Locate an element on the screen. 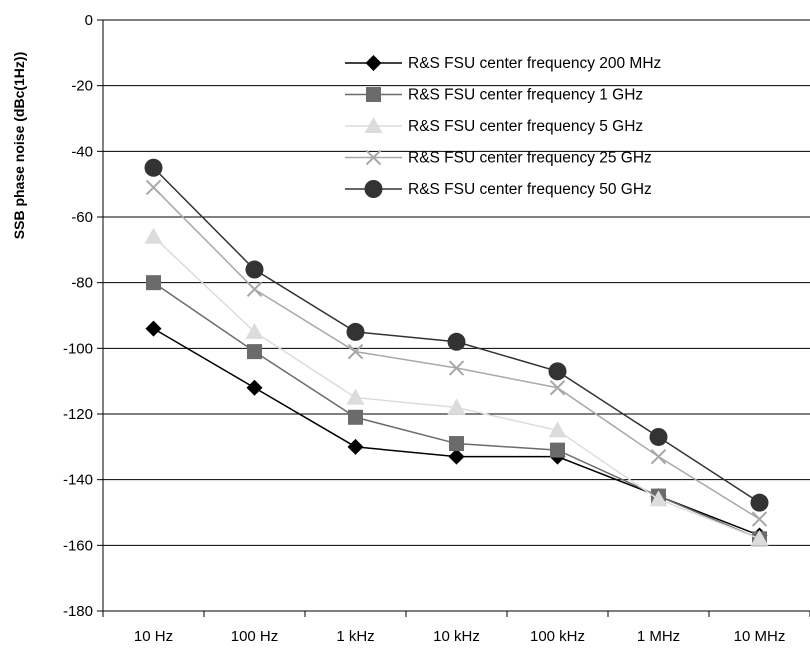 The height and width of the screenshot is (650, 810). x-tick-label: 10 MHz is located at coordinates (760, 636).